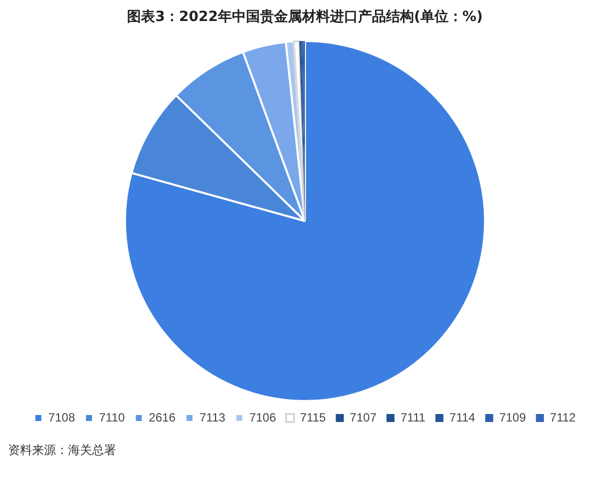 This screenshot has width=610, height=498. I want to click on legend-label: 7114, so click(462, 417).